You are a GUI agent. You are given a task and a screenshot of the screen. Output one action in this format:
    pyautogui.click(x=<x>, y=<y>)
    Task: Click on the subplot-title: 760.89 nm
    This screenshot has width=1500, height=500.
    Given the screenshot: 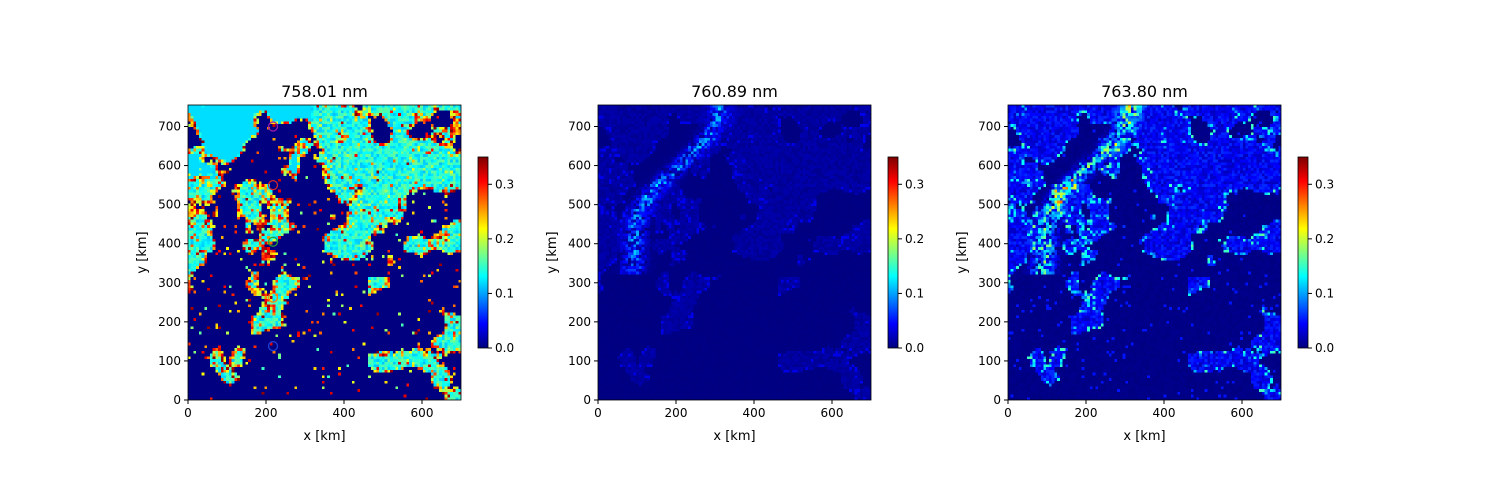 What is the action you would take?
    pyautogui.click(x=734, y=91)
    